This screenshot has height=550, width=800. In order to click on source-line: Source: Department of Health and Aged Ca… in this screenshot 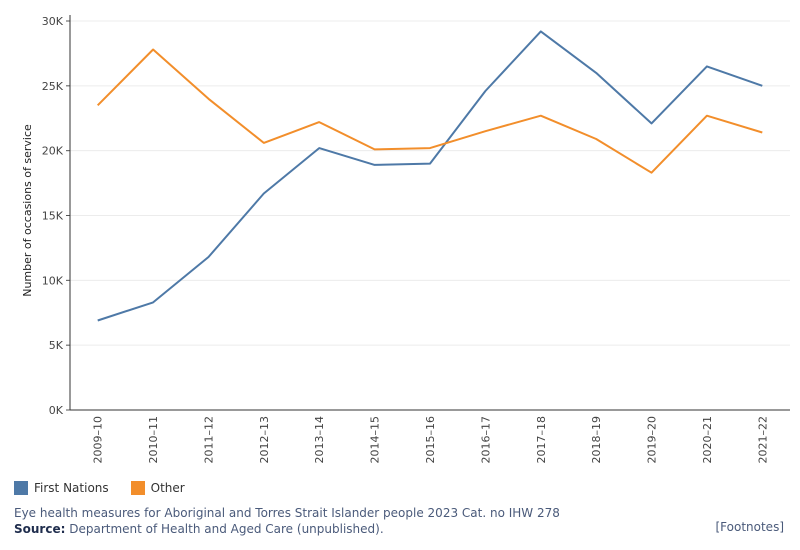, I will do `click(287, 529)`.